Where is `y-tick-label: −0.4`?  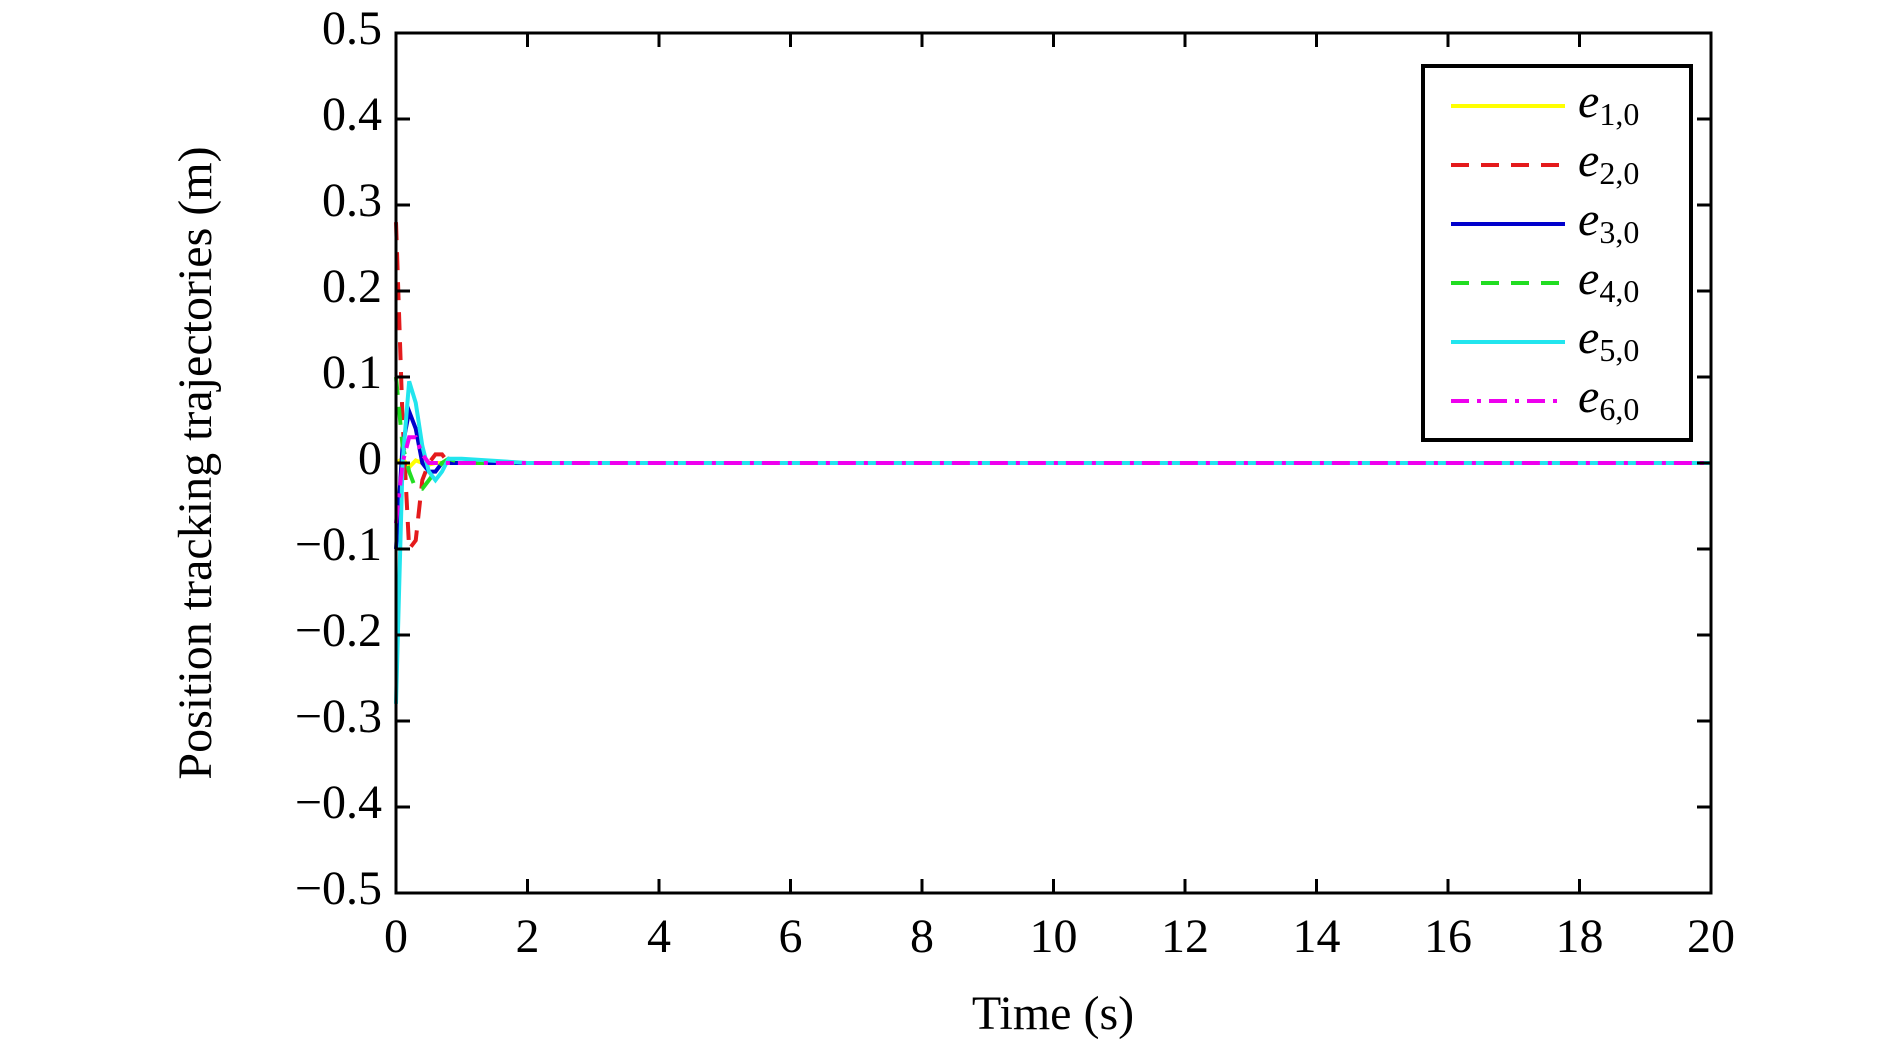 y-tick-label: −0.4 is located at coordinates (338, 802).